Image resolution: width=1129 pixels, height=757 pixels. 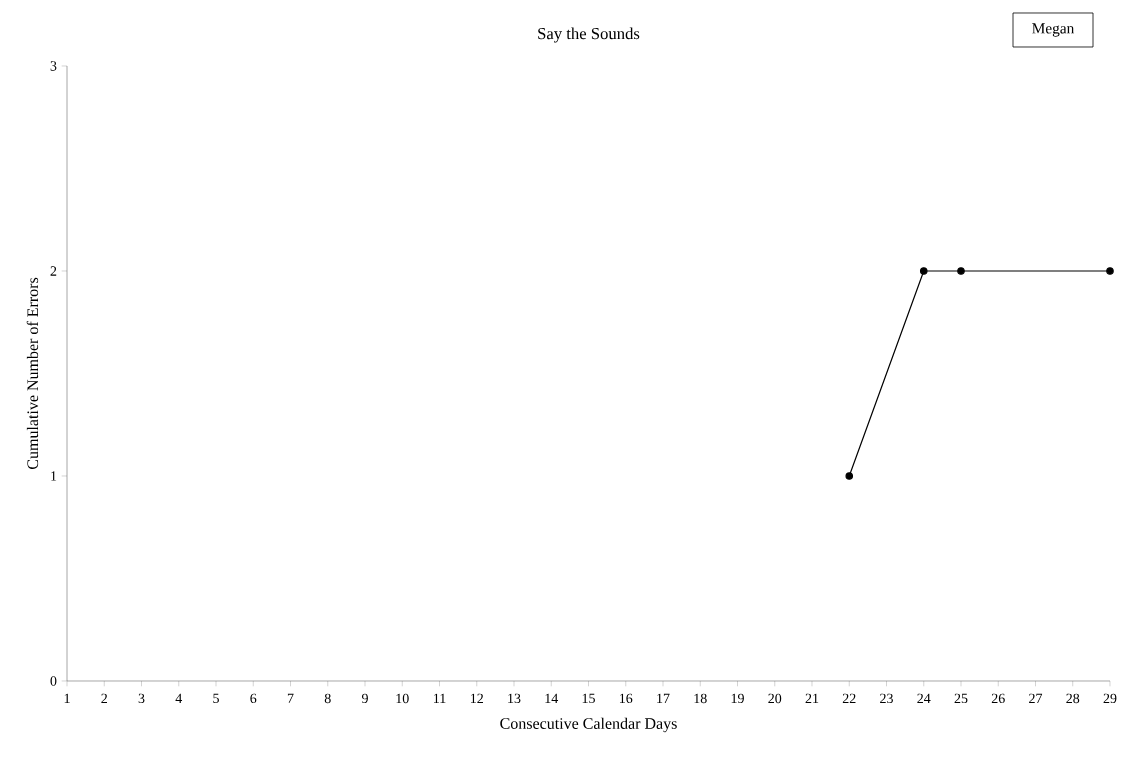 What do you see at coordinates (290, 698) in the screenshot?
I see `x-tick-label: 7` at bounding box center [290, 698].